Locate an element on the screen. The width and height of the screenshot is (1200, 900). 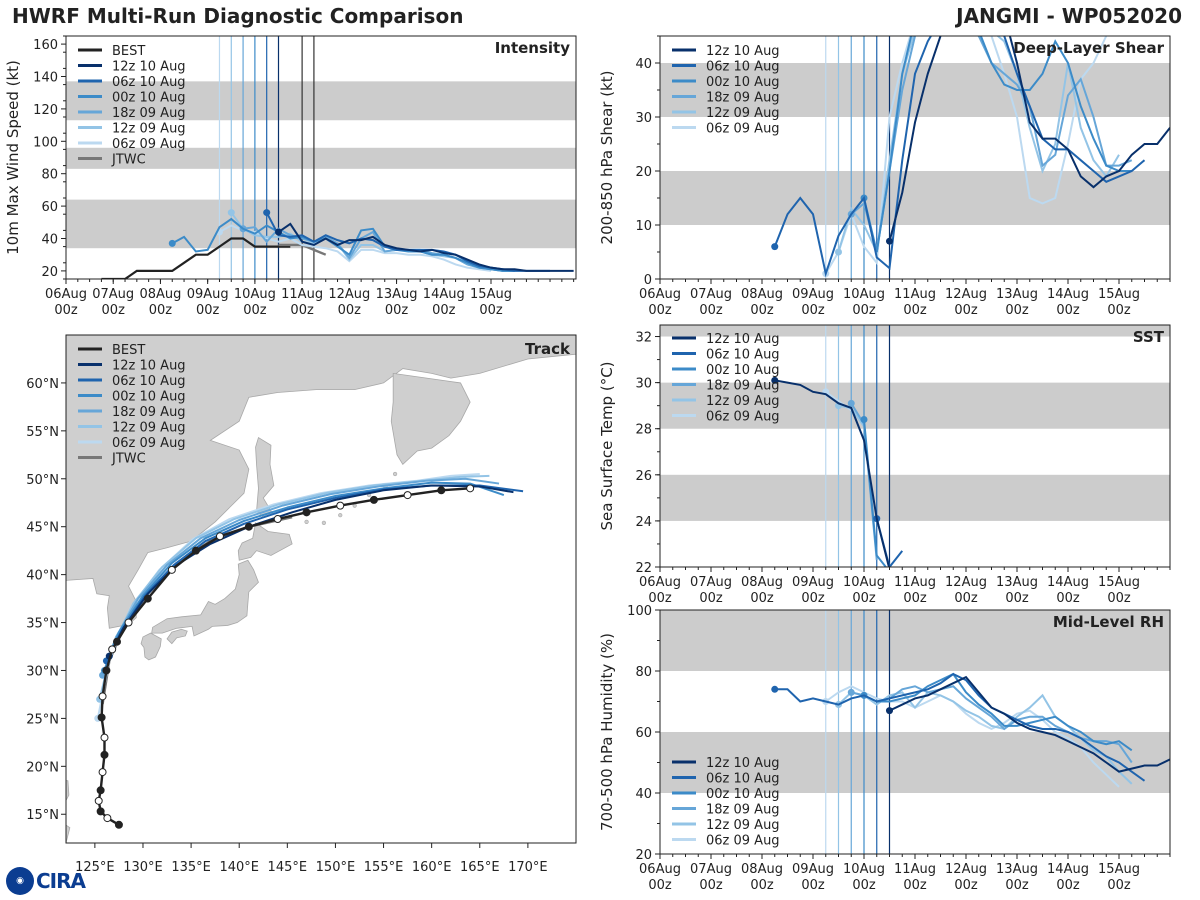
track-legend-label-6: 06z 09 Aug is located at coordinates (149, 443).